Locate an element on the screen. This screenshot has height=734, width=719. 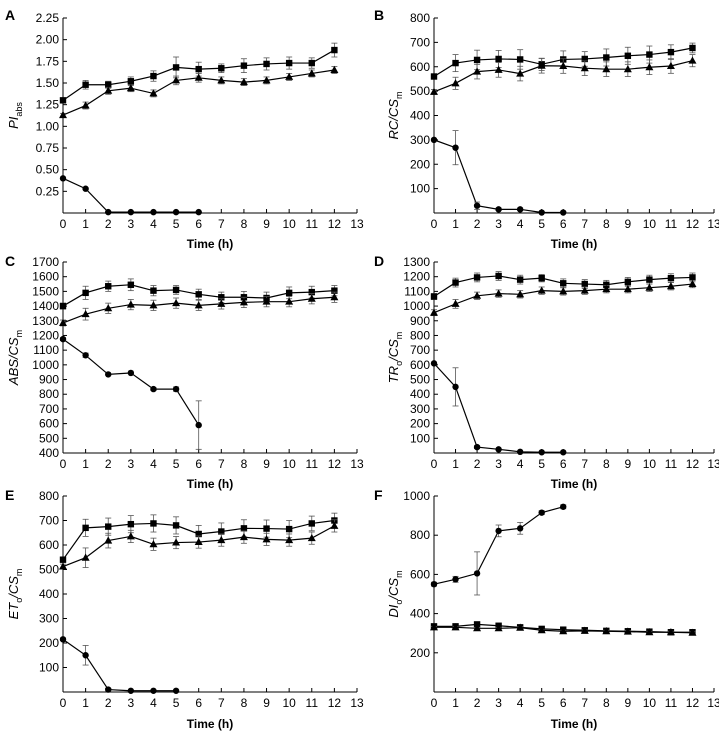
series-line is located at coordinates (119, 665).